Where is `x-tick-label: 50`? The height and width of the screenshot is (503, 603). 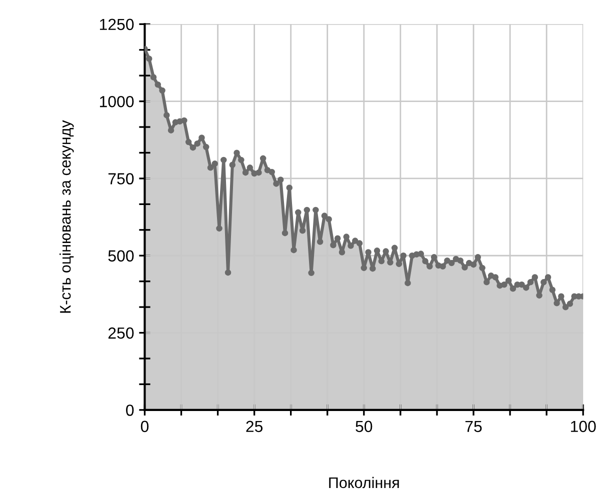
x-tick-label: 50 is located at coordinates (364, 426).